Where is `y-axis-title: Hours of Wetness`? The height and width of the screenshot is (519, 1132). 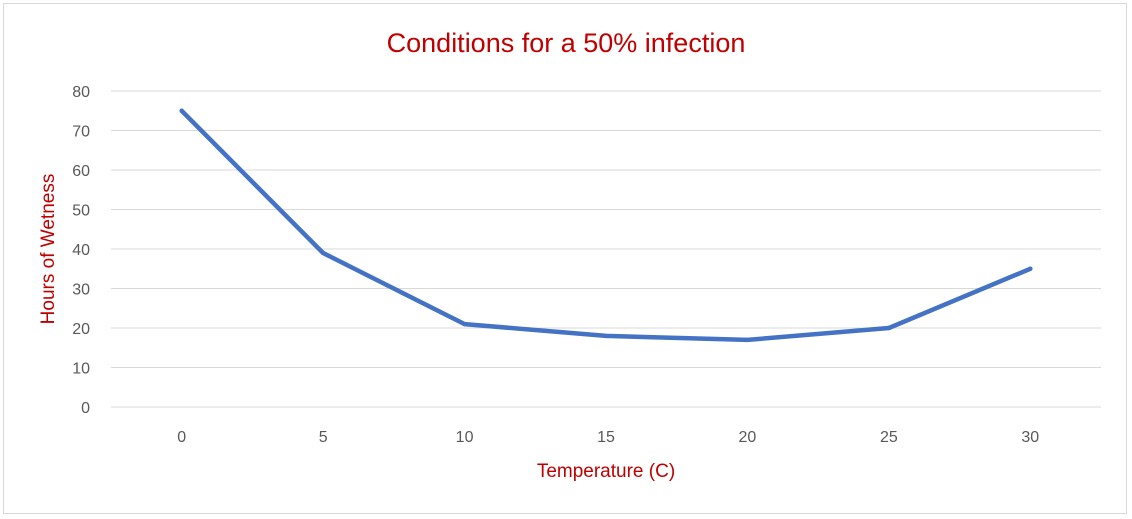
y-axis-title: Hours of Wetness is located at coordinates (48, 249).